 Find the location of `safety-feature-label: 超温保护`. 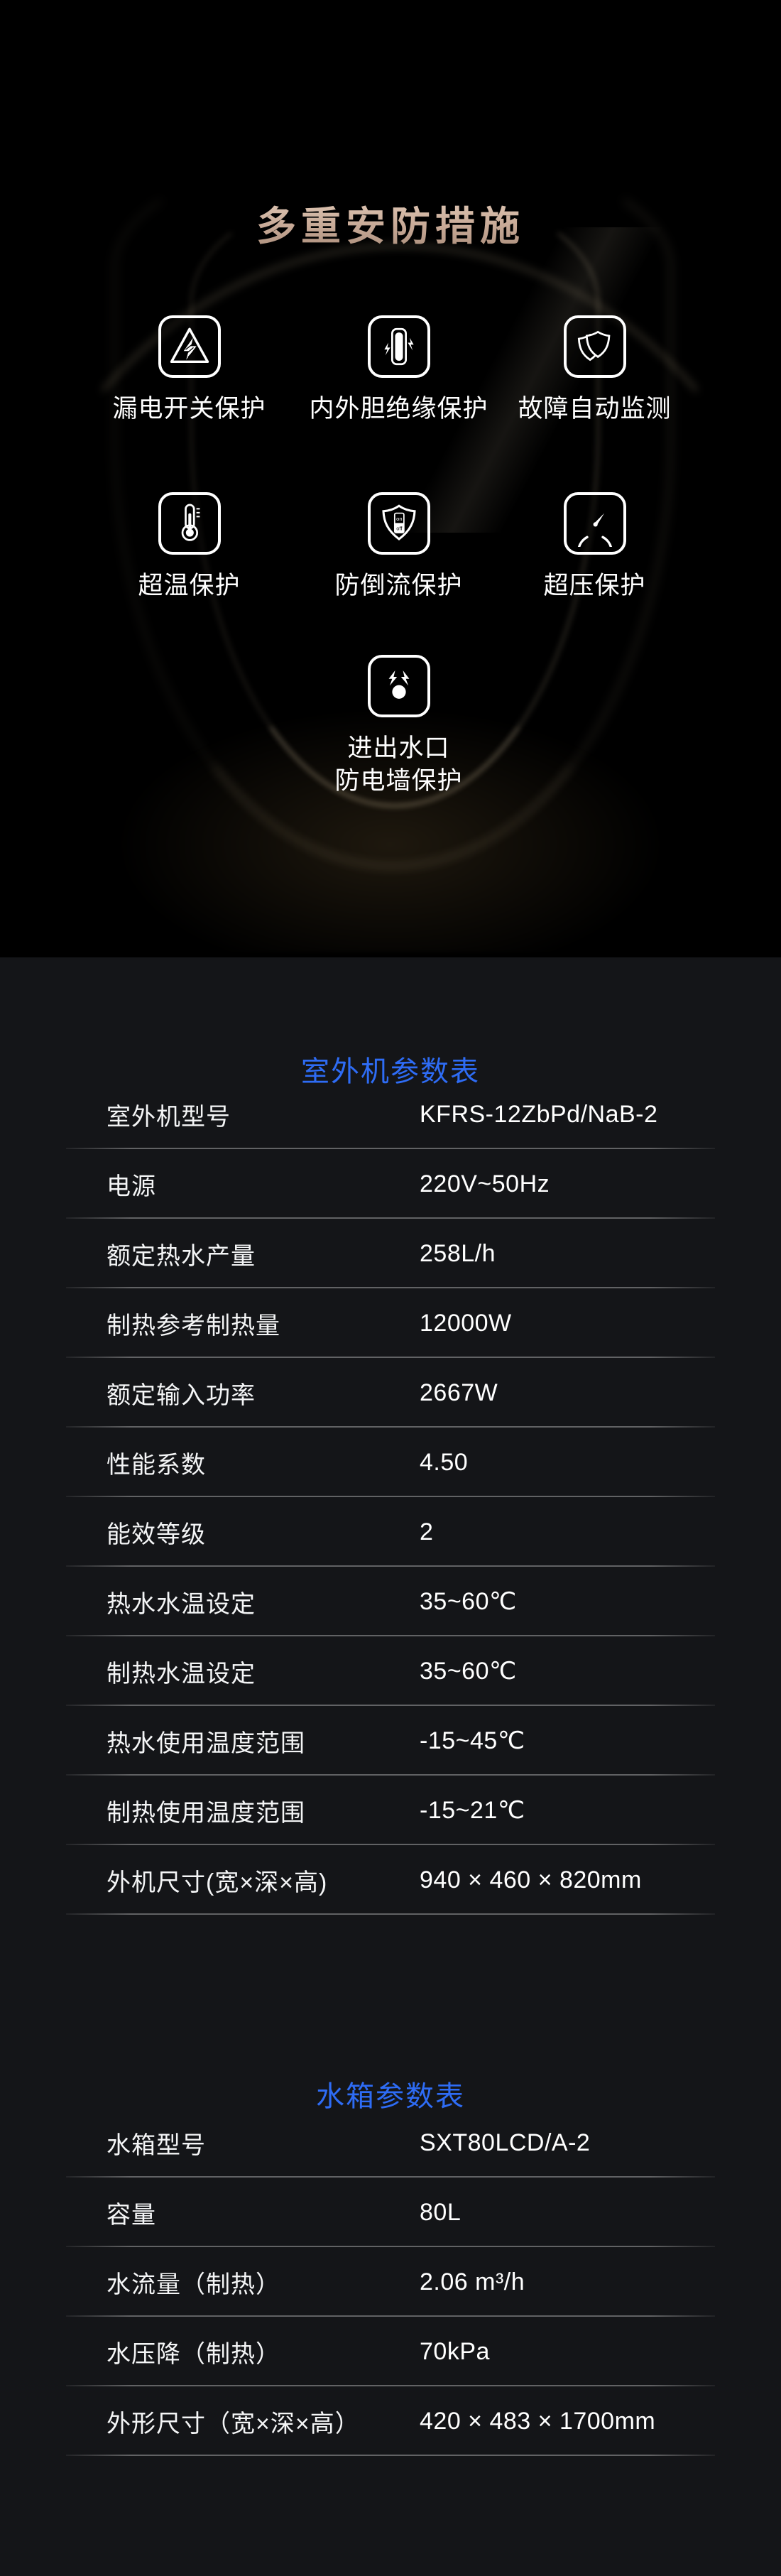

safety-feature-label: 超温保护 is located at coordinates (189, 585).